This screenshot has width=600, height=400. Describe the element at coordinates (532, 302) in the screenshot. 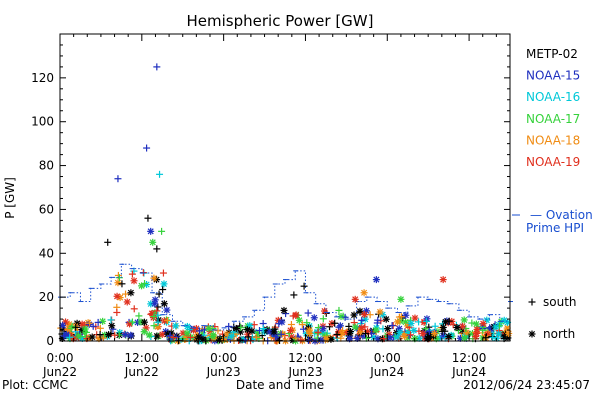

I see `legend-marker-symbol` at that location.